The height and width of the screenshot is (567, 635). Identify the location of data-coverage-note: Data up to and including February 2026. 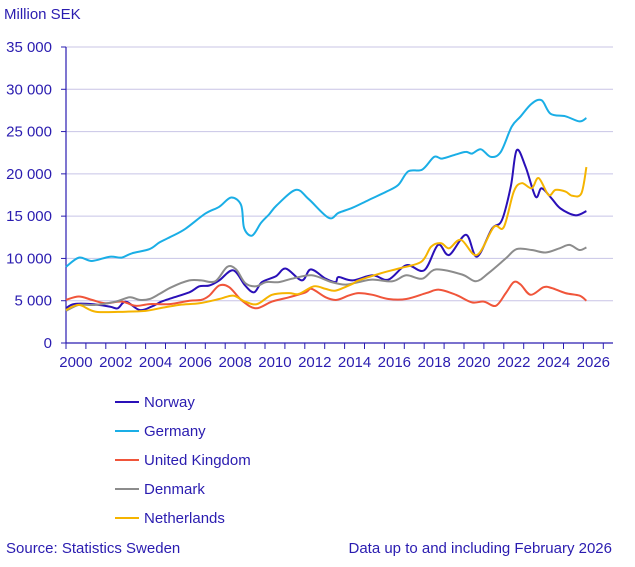
(480, 548).